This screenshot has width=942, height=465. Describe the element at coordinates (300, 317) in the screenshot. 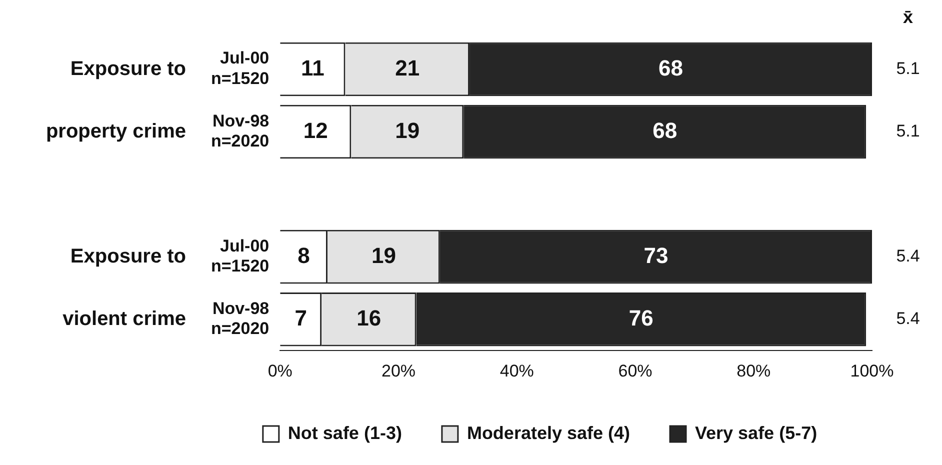

I see `data-label: 7` at that location.